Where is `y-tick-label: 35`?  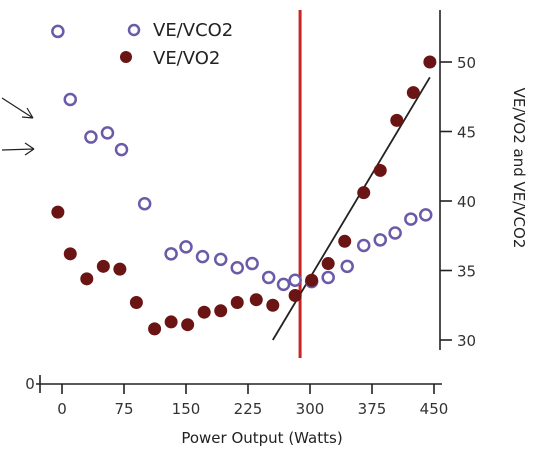 y-tick-label: 35 is located at coordinates (466, 272).